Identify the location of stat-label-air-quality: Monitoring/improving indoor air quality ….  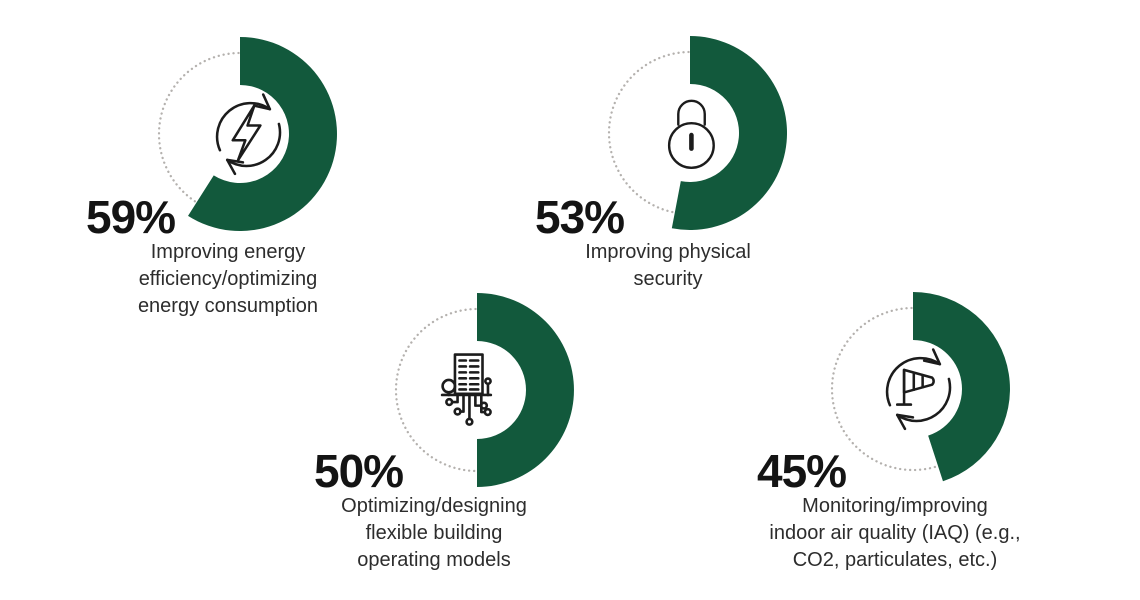
(895, 533).